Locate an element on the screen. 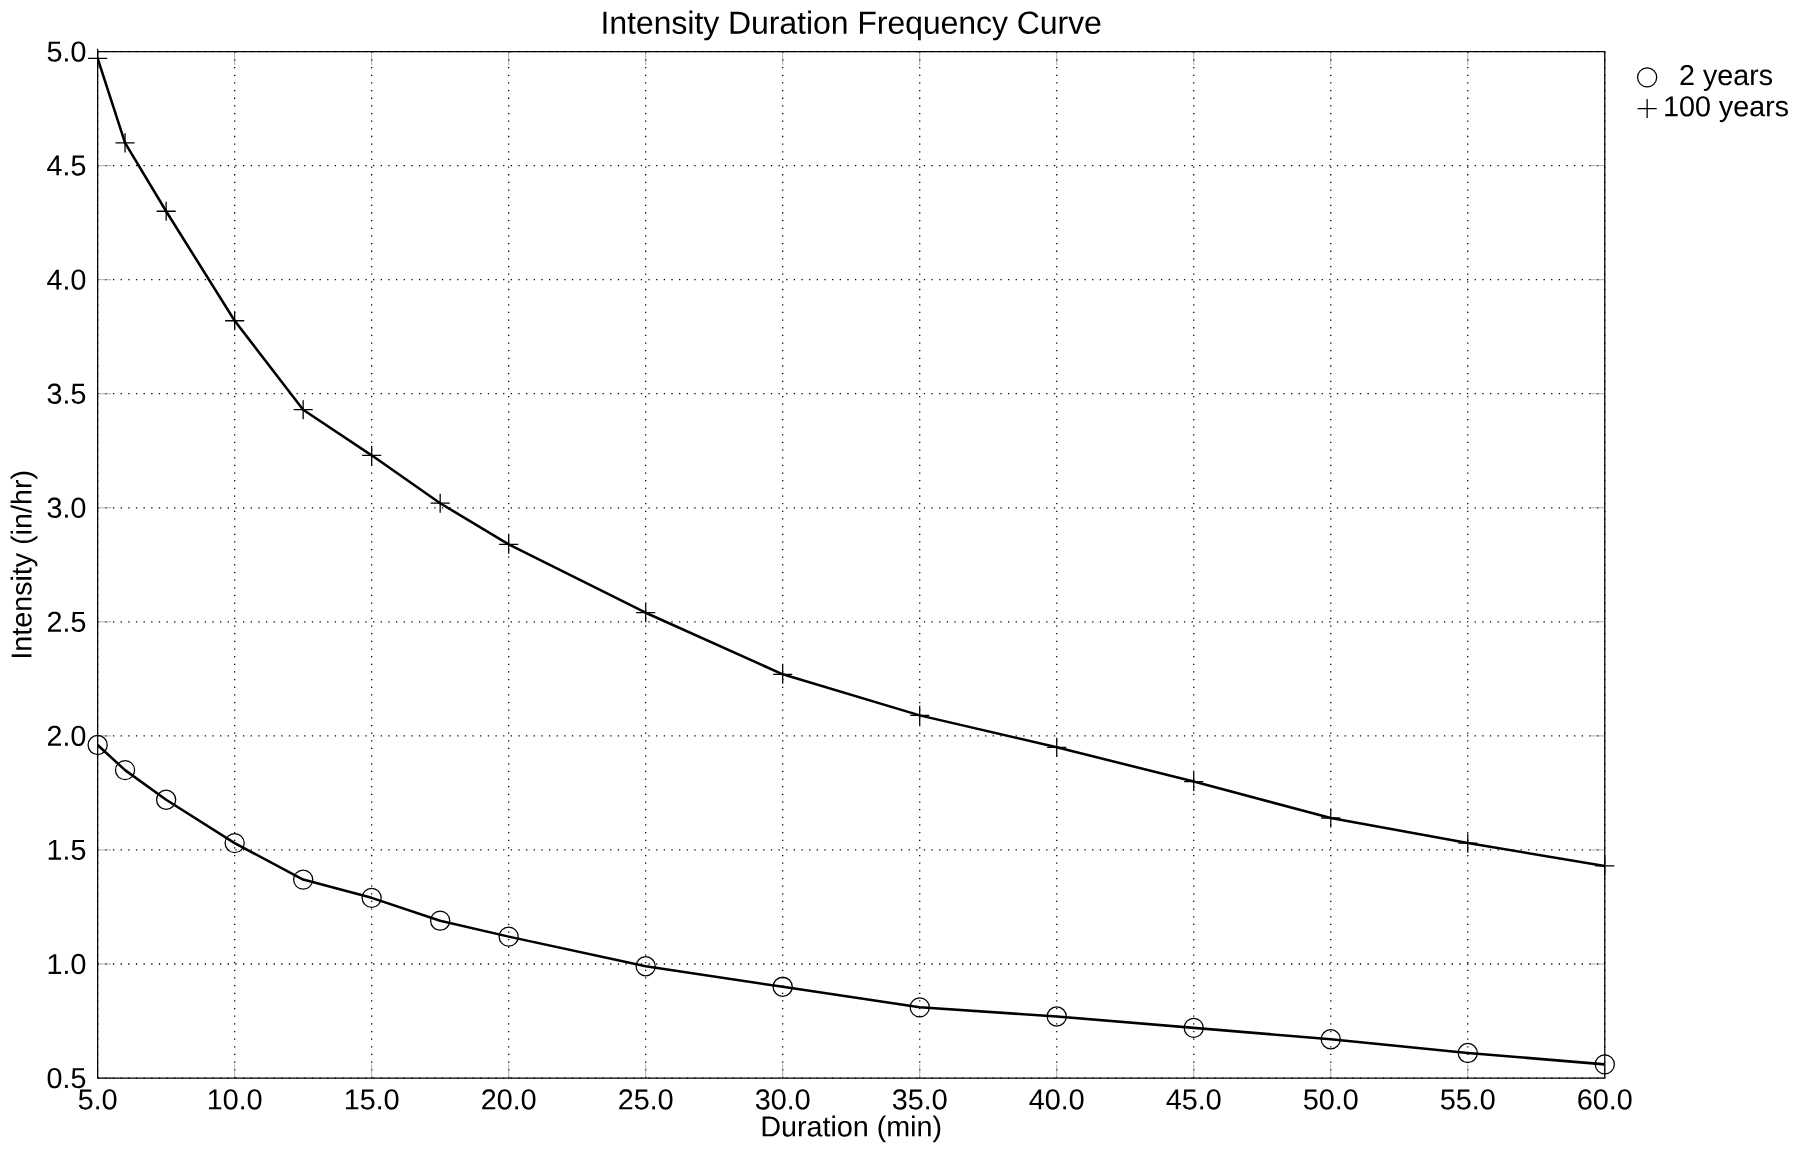 Image resolution: width=1805 pixels, height=1153 pixels. y-tick-label: 4.0 is located at coordinates (66, 279).